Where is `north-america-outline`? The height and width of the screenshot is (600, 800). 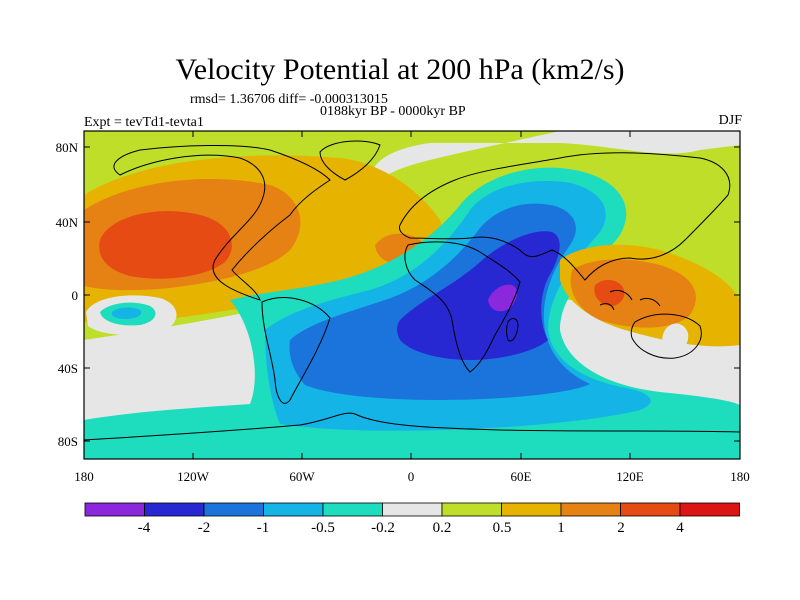 north-america-outline is located at coordinates (222, 223).